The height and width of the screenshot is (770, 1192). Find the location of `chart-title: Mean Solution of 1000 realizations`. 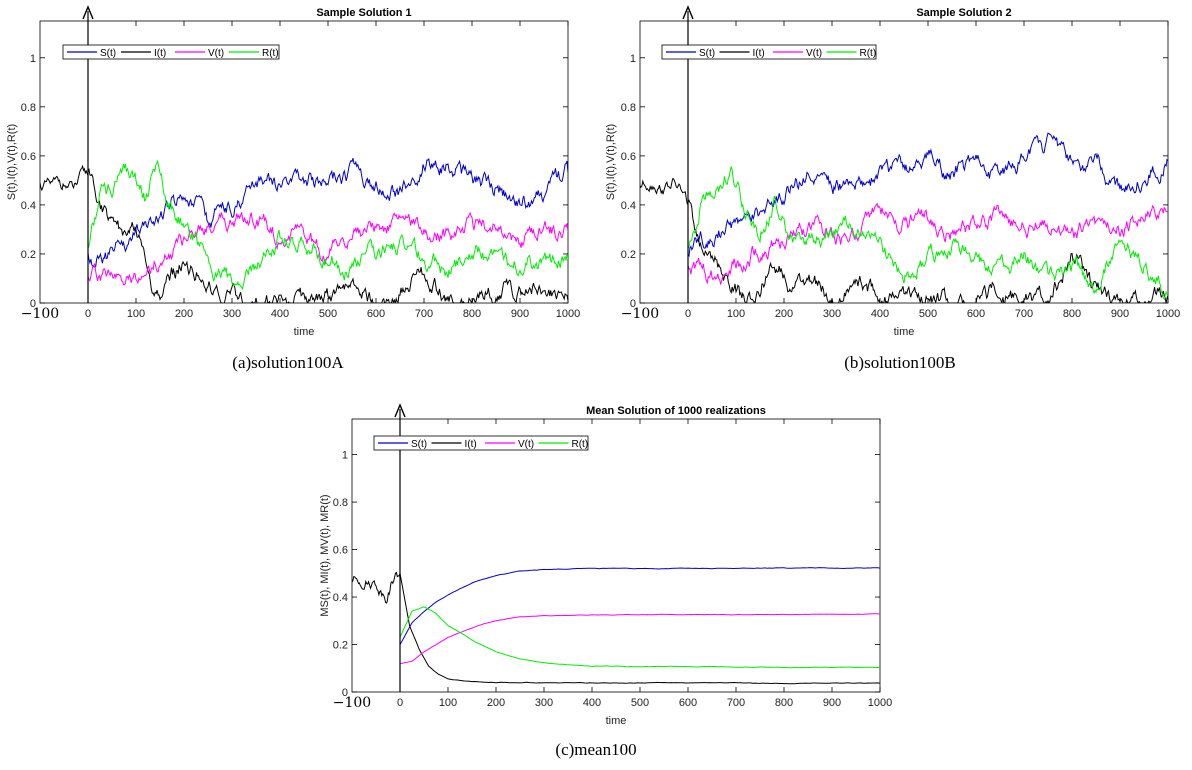

chart-title: Mean Solution of 1000 realizations is located at coordinates (676, 411).